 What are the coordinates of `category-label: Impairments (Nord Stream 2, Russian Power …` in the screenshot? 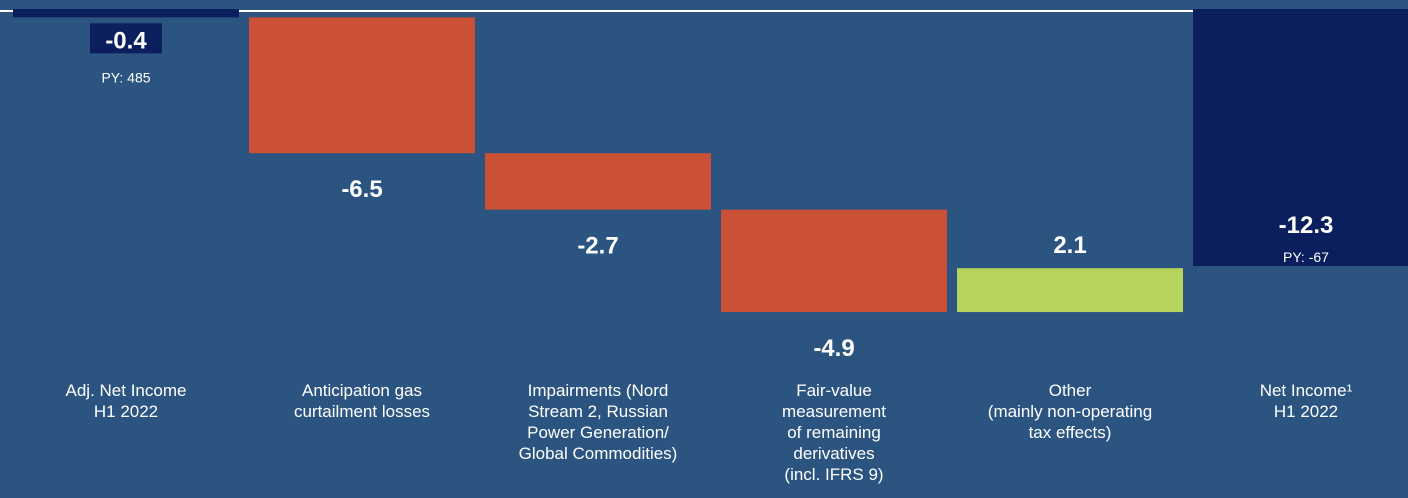 It's located at (598, 422).